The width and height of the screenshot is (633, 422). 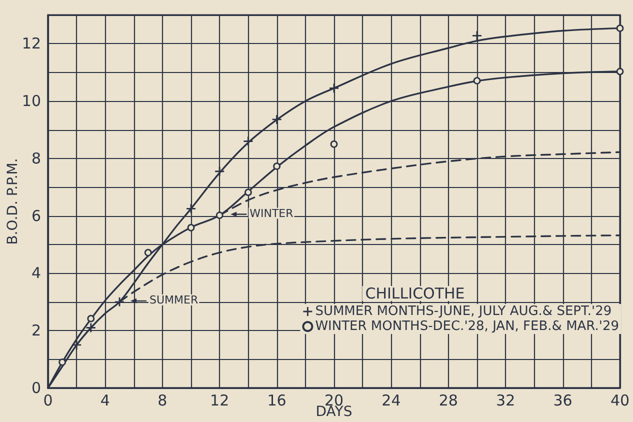 What do you see at coordinates (31, 43) in the screenshot?
I see `y-tick-label: 12` at bounding box center [31, 43].